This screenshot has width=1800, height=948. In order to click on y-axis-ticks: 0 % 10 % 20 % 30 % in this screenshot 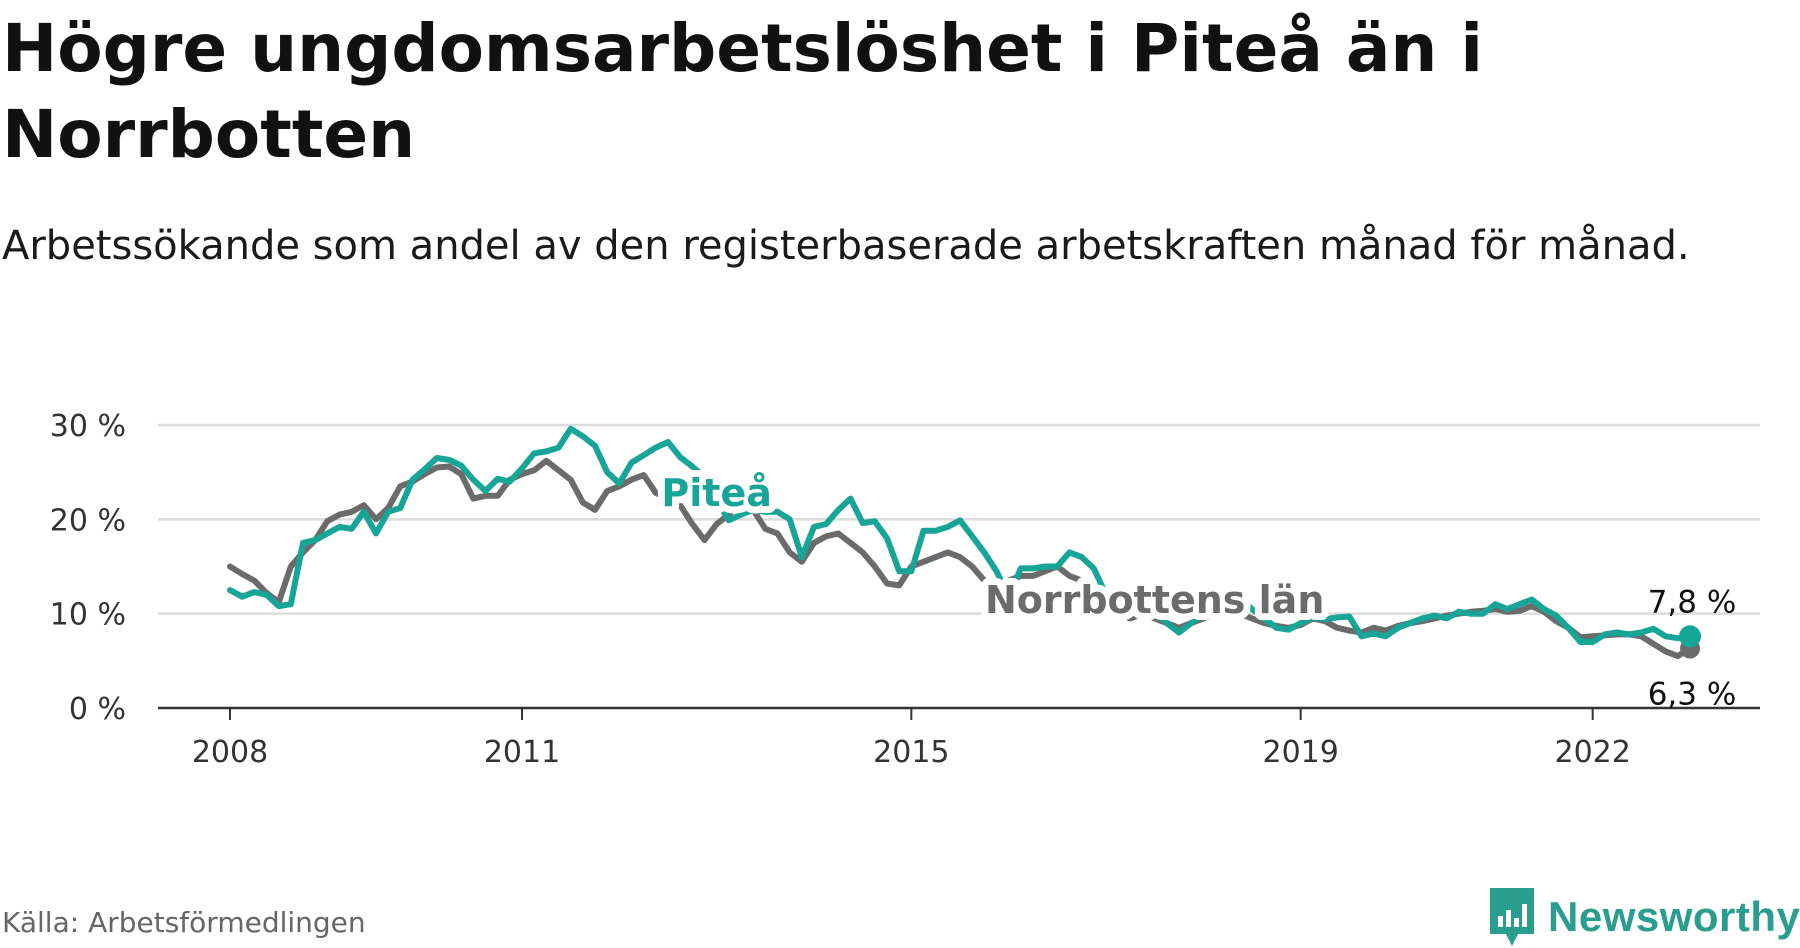, I will do `click(88, 568)`.